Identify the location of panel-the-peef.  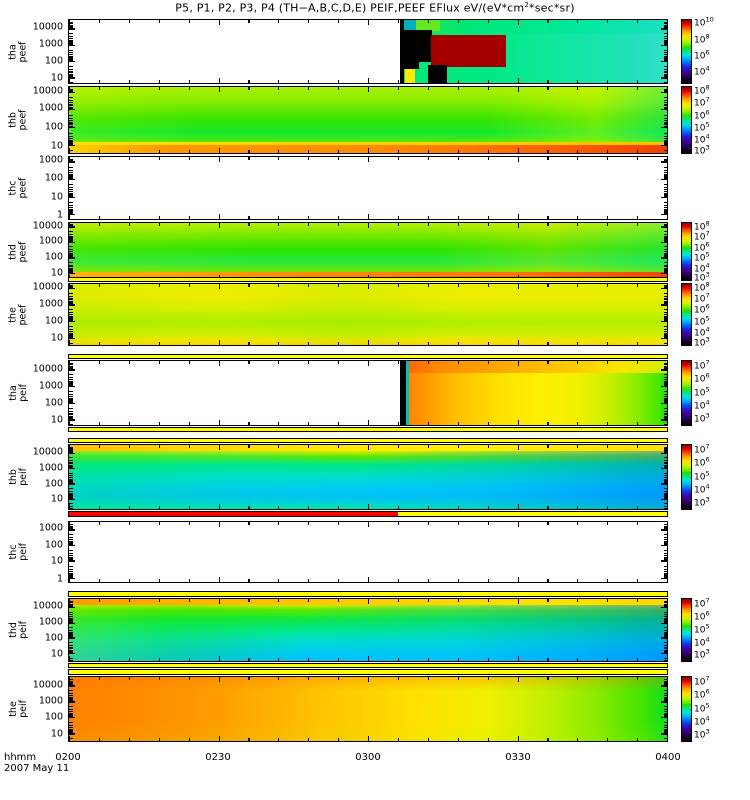
(368, 314).